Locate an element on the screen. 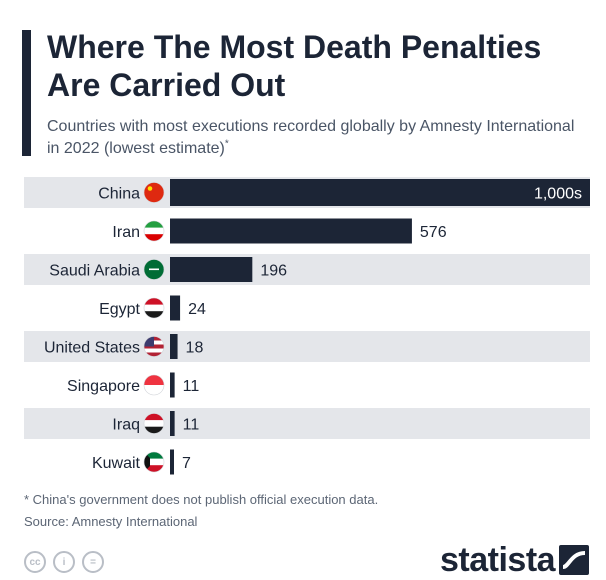  creative-commons-icon: cc is located at coordinates (35, 562).